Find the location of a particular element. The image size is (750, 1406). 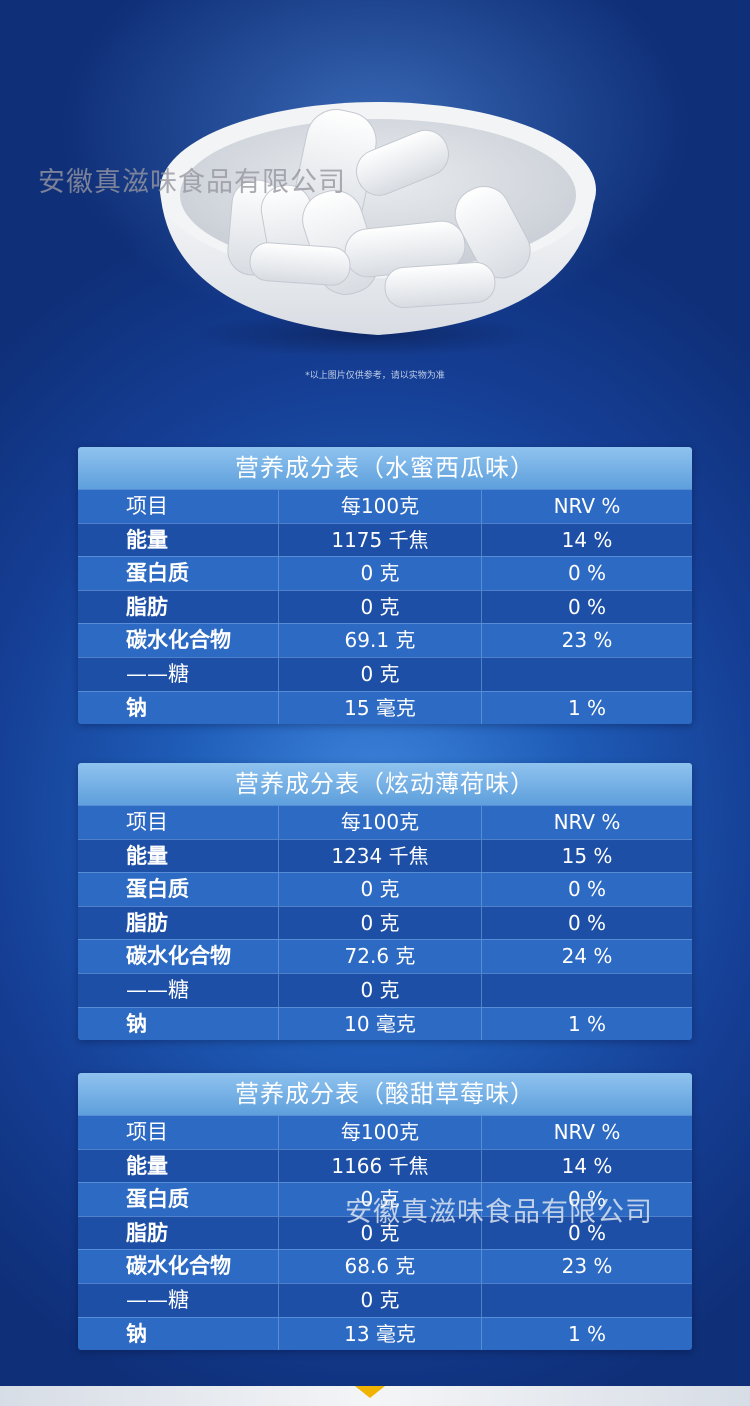

table-title: 营养成分表（炫动薄荷味） is located at coordinates (385, 784).